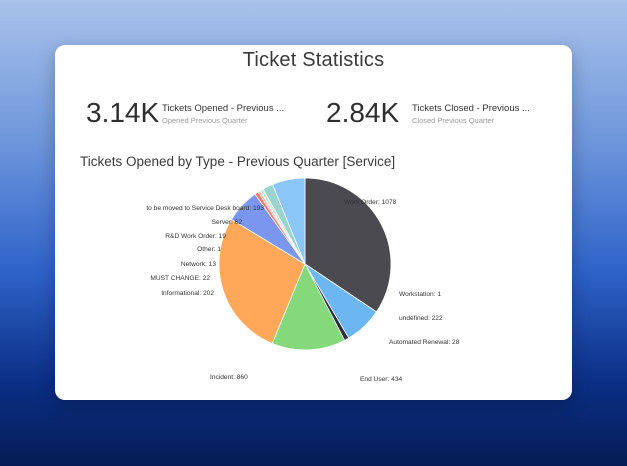  Describe the element at coordinates (205, 120) in the screenshot. I see `kpi-sublabel: Opened Previous Quarter` at that location.